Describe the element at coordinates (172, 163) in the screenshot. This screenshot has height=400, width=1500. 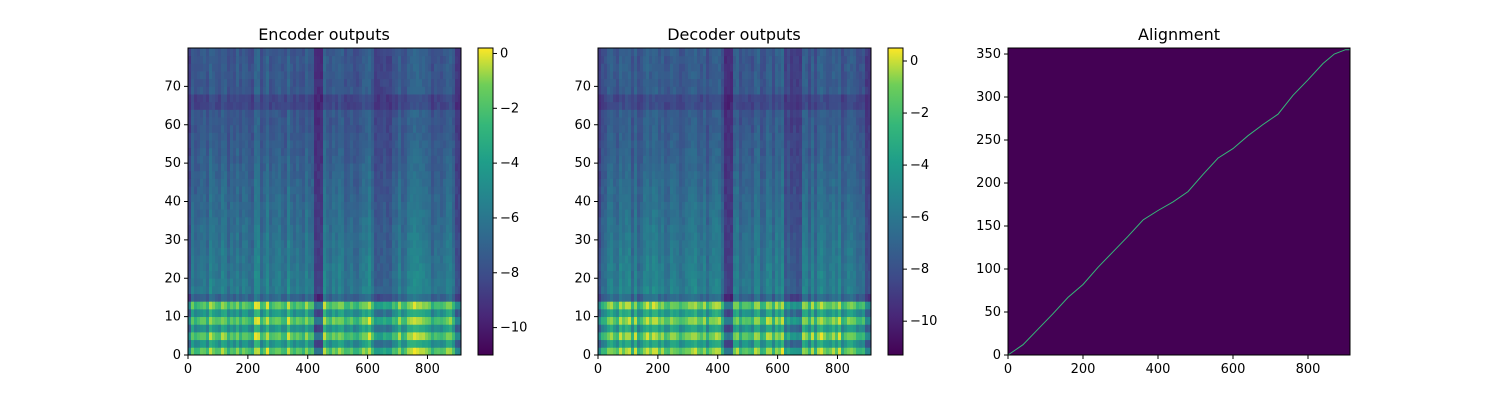
I see `y-tick-label: 50` at that location.